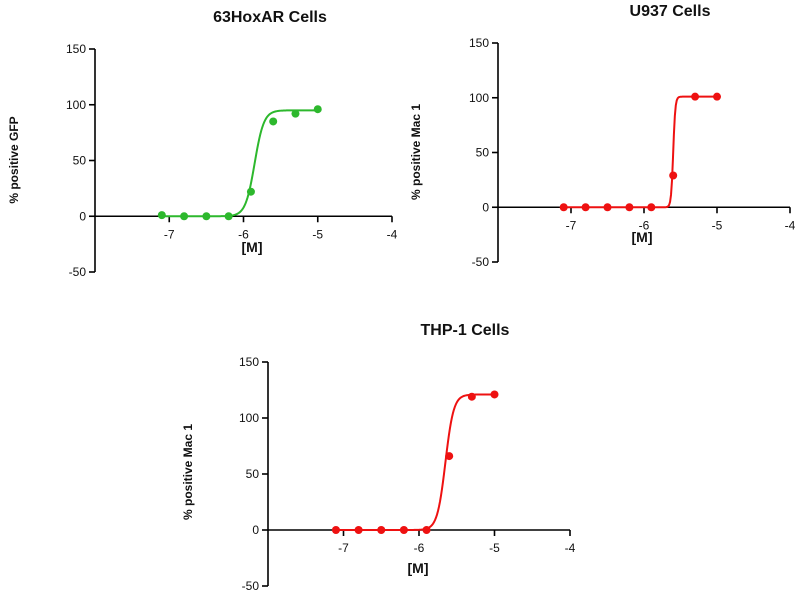 The height and width of the screenshot is (592, 800). What do you see at coordinates (270, 17) in the screenshot?
I see `chart-title: 63HoxAR Cells` at bounding box center [270, 17].